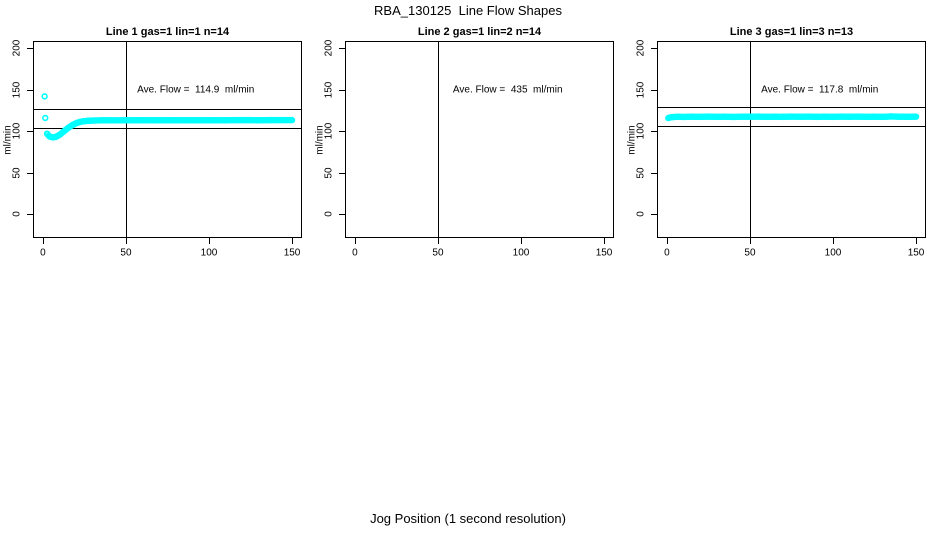 The height and width of the screenshot is (540, 936). Describe the element at coordinates (791, 32) in the screenshot. I see `panel-title: Line 3 gas=1 lin=3 n=13` at that location.